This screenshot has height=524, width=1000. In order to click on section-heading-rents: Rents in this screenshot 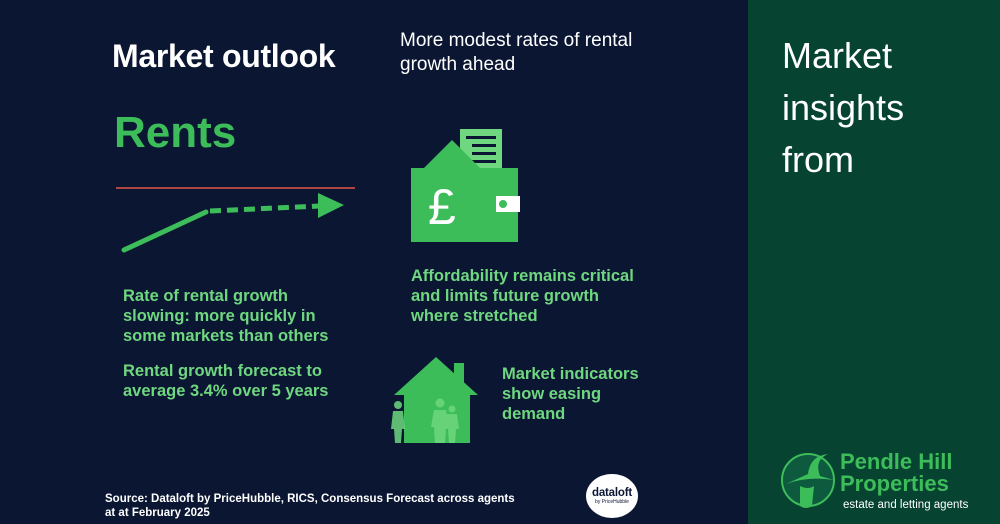, I will do `click(175, 132)`.